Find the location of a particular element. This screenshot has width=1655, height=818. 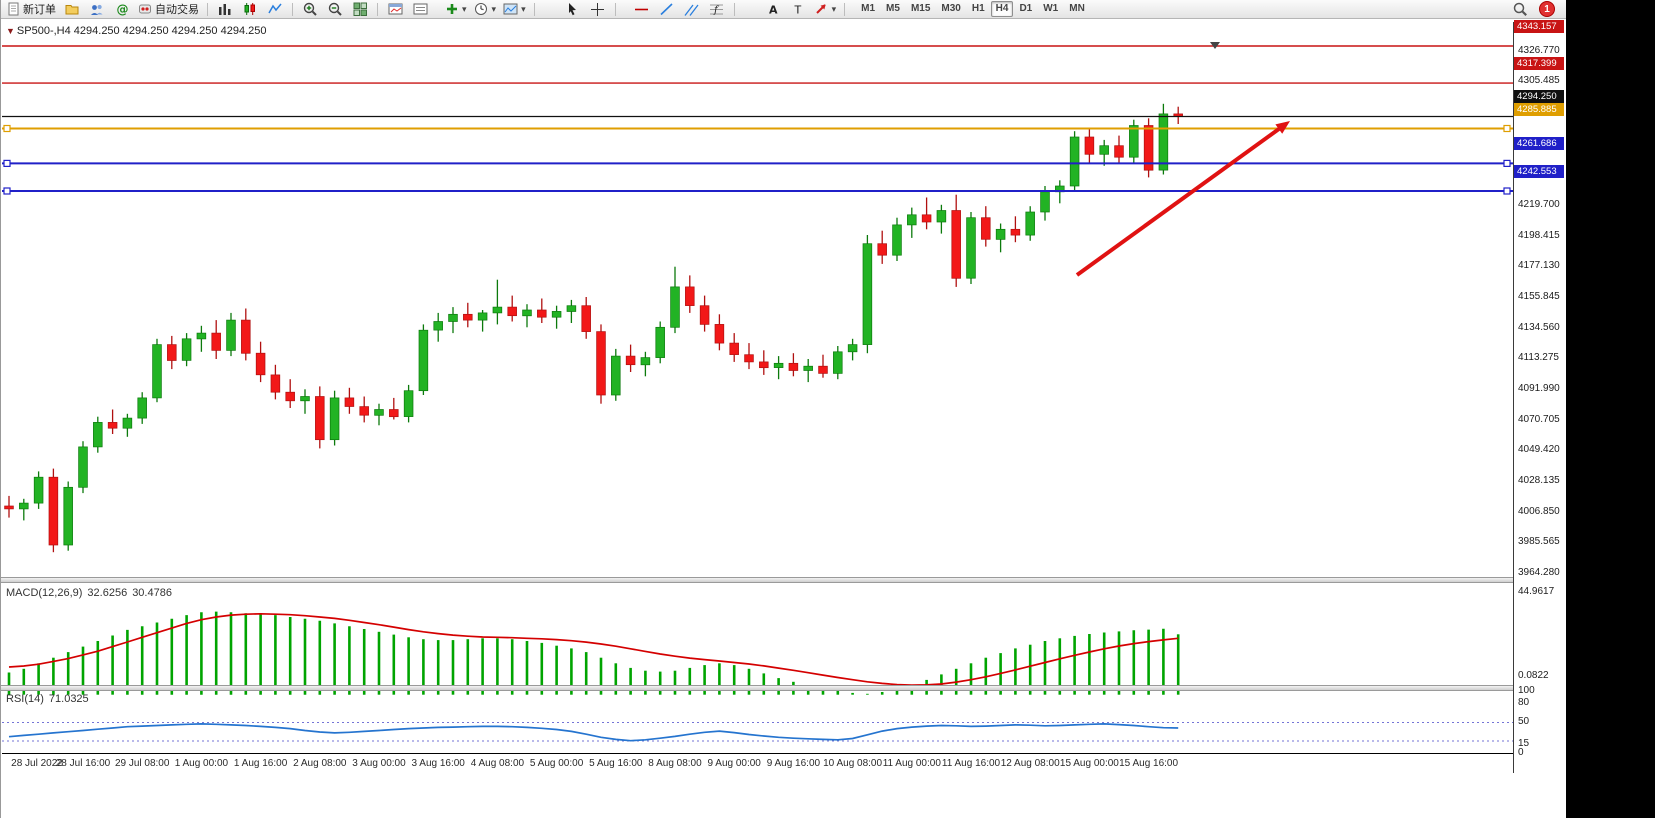

caret-down-icon: ▾ is located at coordinates (494, 8).